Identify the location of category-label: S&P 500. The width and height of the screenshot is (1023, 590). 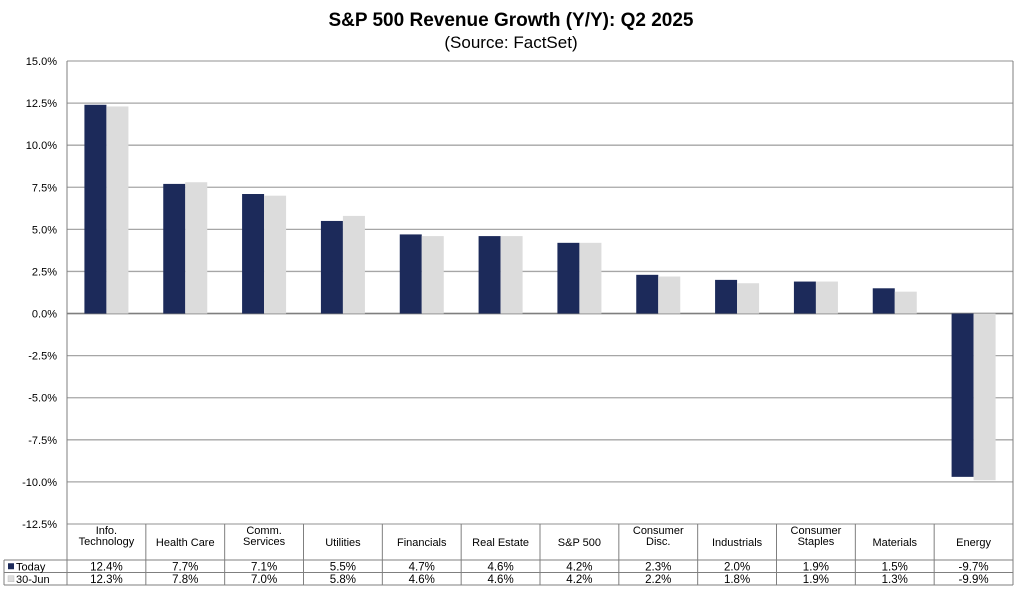
(579, 543).